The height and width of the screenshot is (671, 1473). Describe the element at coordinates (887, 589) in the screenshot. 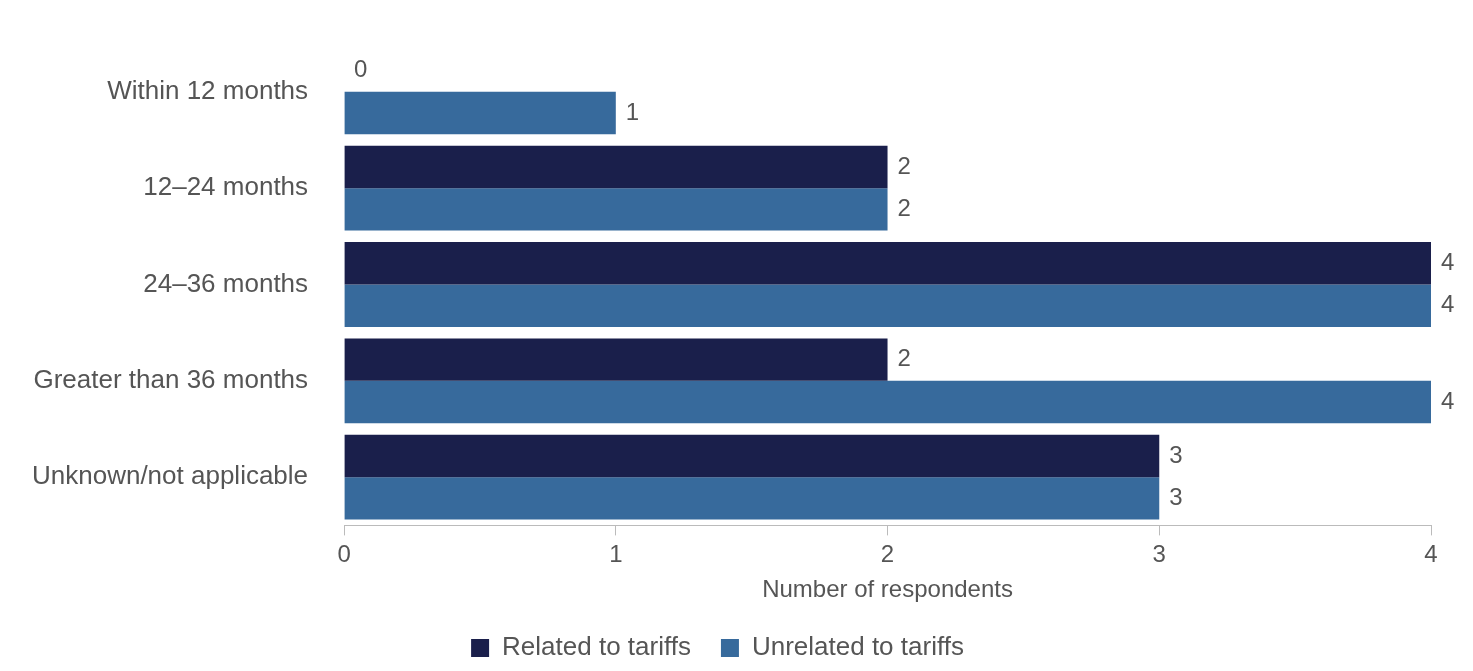

I see `x-axis-title: Number of respondents` at that location.